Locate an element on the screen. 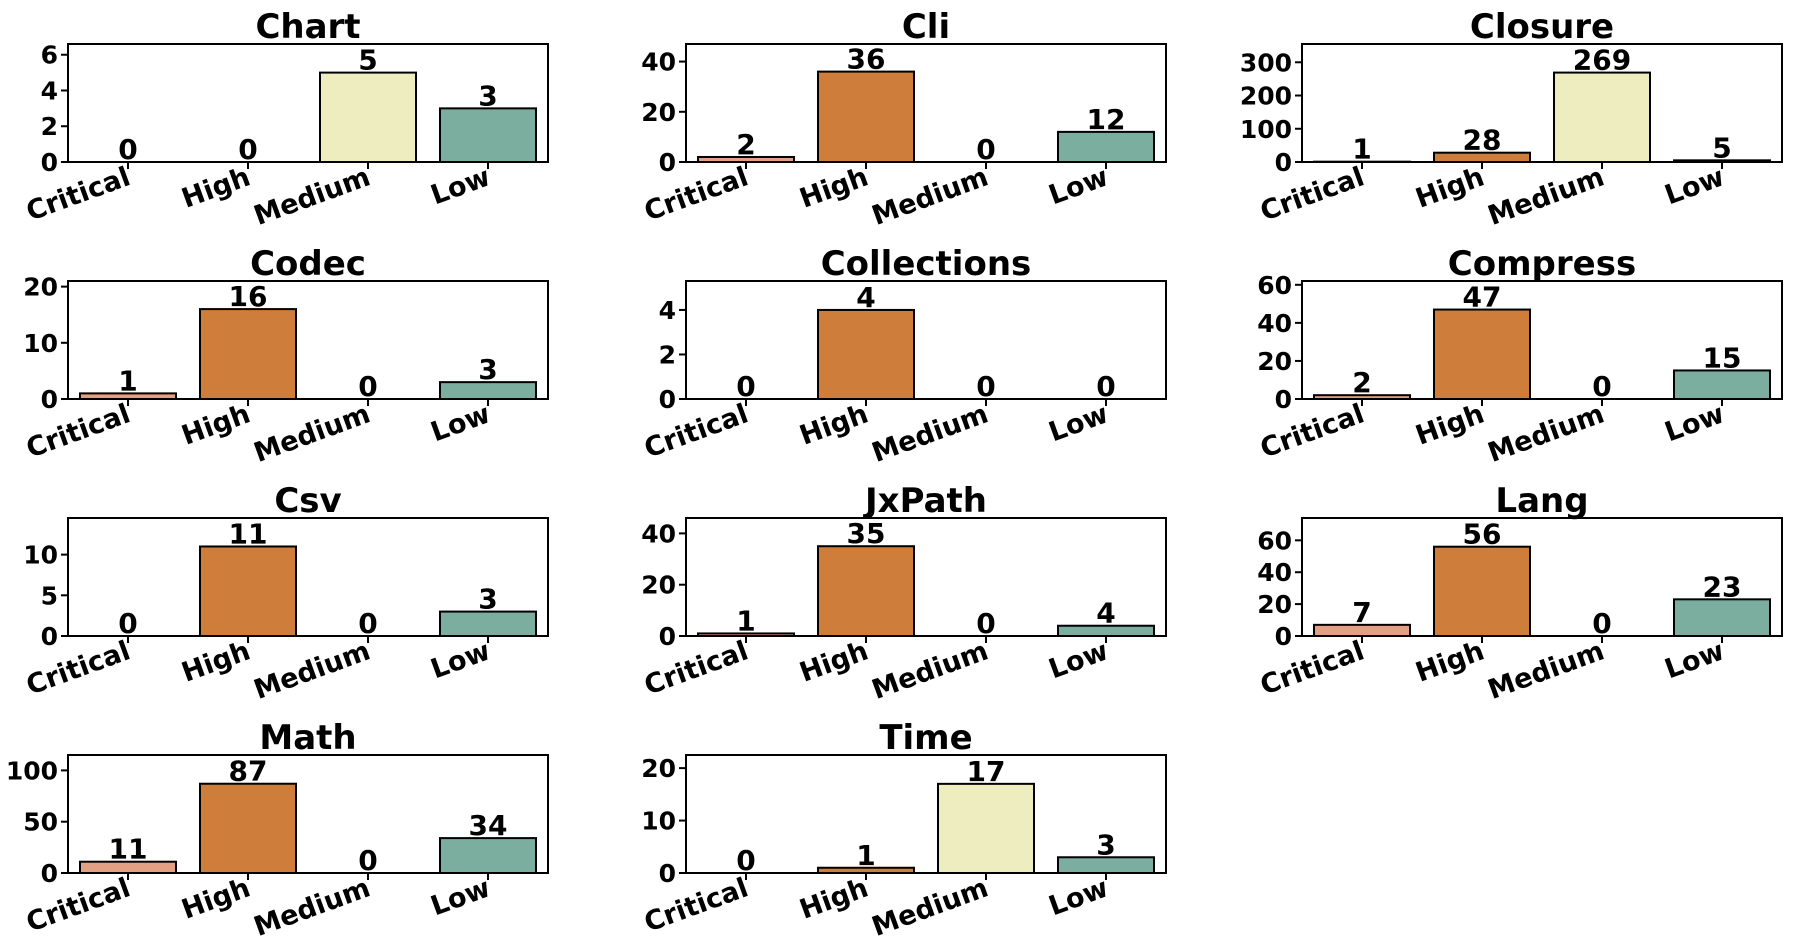  ytick-label-csv: 0 is located at coordinates (49, 636).